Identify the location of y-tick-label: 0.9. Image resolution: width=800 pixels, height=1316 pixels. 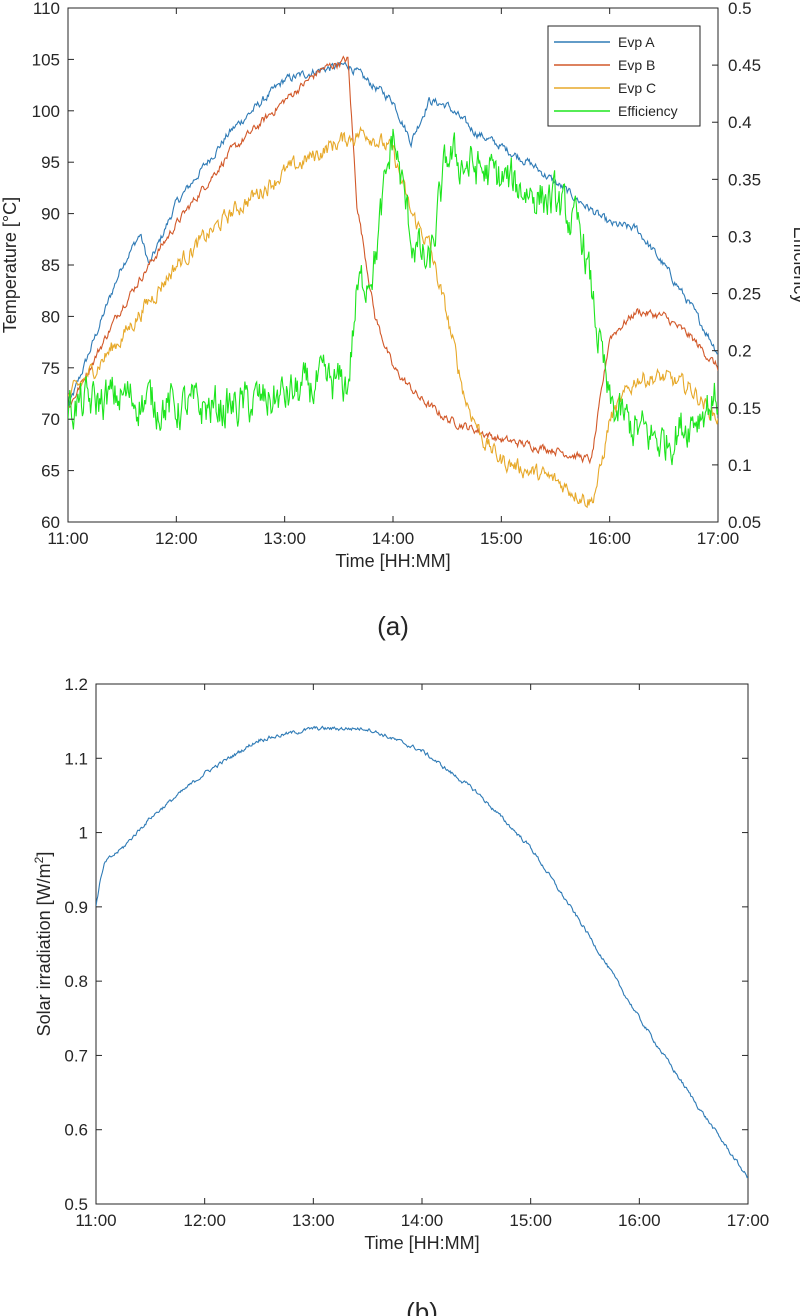
(76, 907).